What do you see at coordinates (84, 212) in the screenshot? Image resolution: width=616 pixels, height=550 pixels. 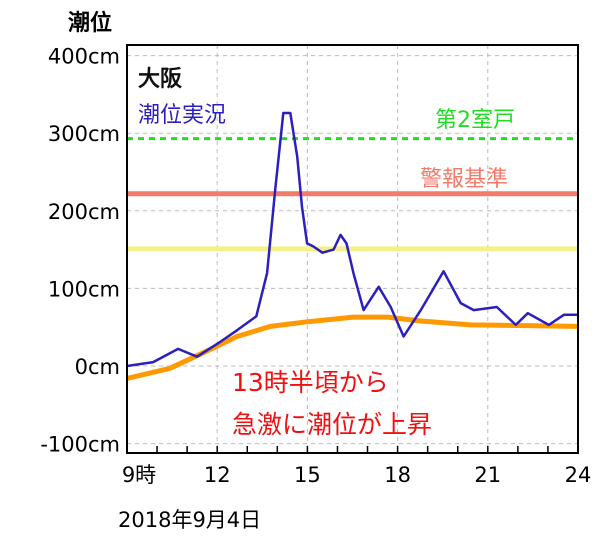 I see `y-tick-label: 200cm` at bounding box center [84, 212].